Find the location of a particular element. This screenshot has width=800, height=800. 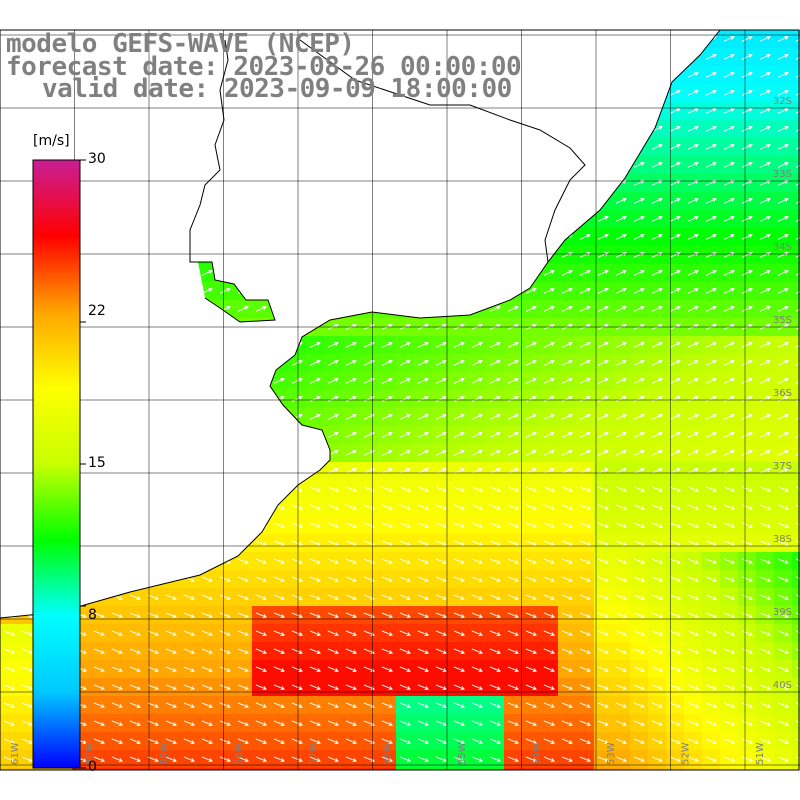

longitude-label: 52W is located at coordinates (686, 753).